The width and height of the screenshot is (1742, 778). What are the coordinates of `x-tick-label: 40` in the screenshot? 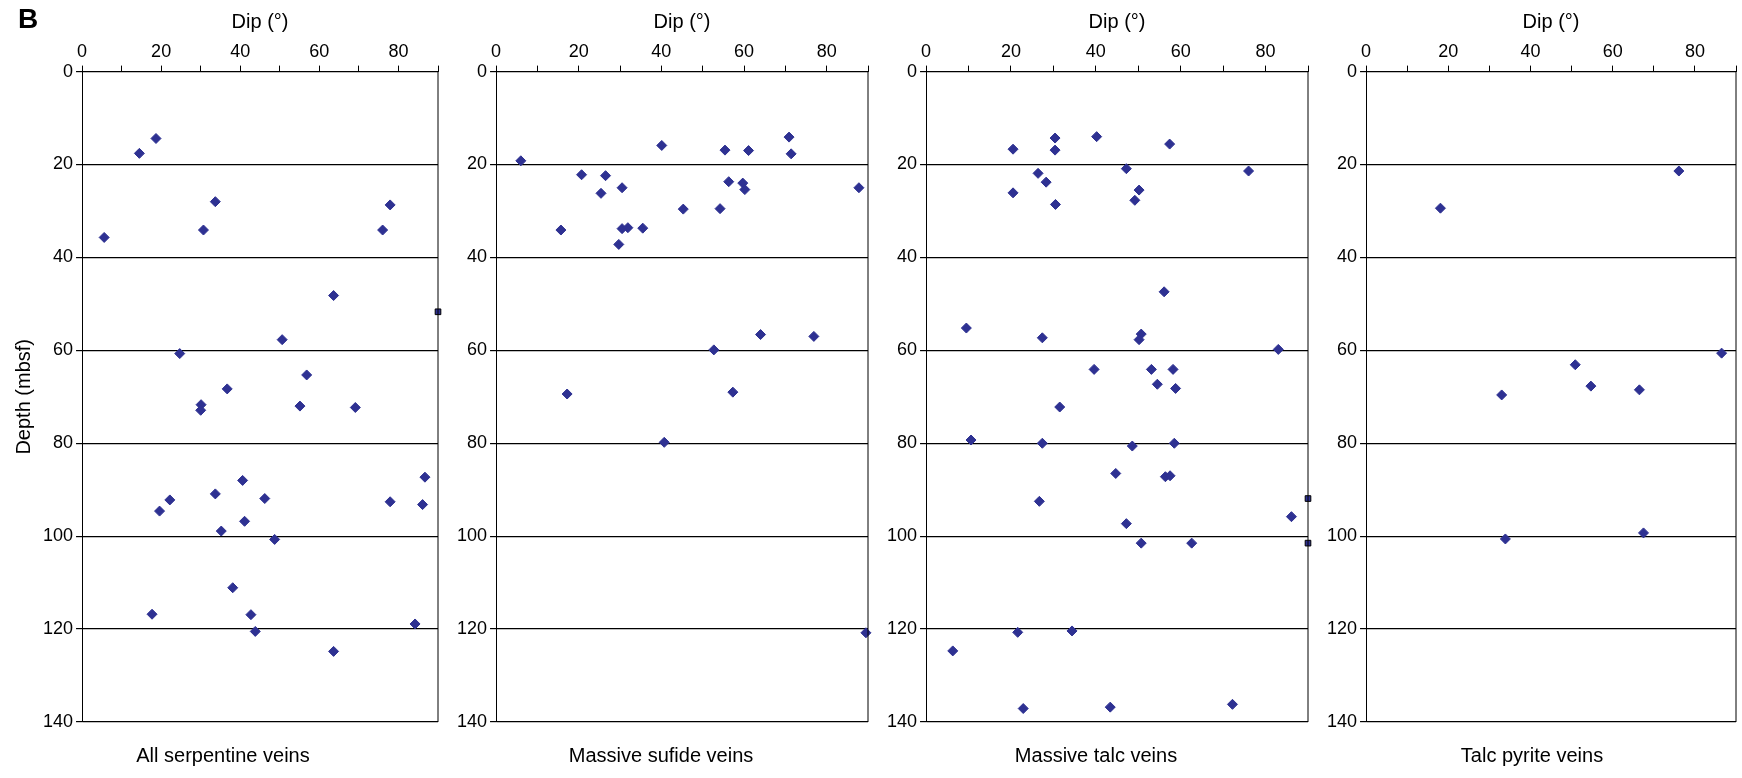 It's located at (240, 50).